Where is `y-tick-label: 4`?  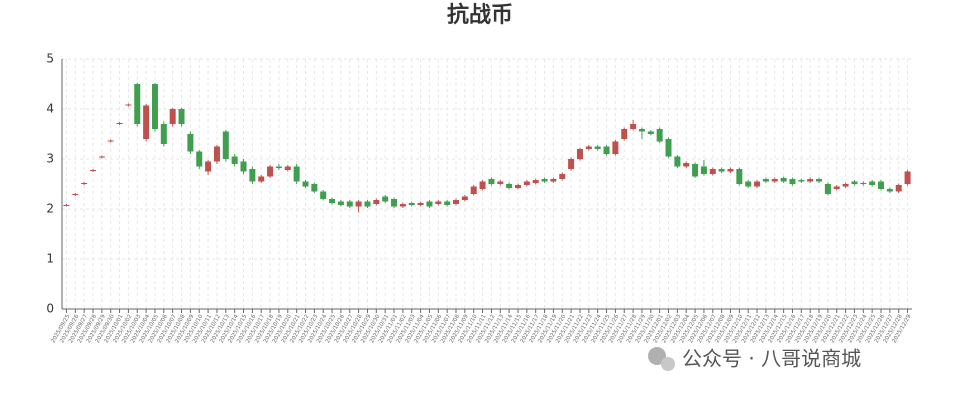 y-tick-label: 4 is located at coordinates (50, 109).